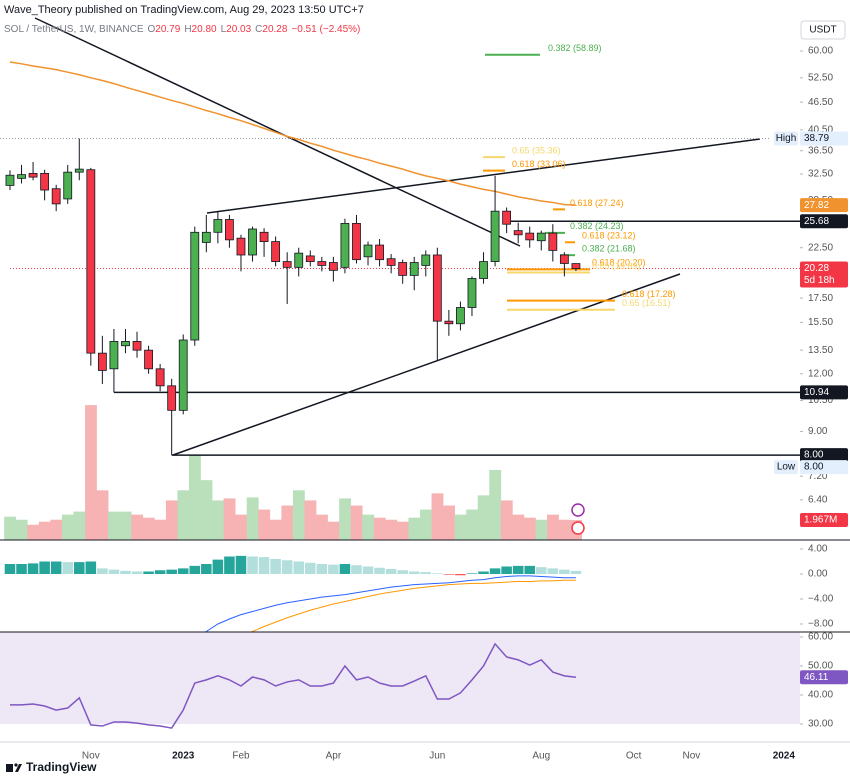 The image size is (850, 780). Describe the element at coordinates (536, 150) in the screenshot. I see `fib-label: 0.65 (35.36)` at that location.